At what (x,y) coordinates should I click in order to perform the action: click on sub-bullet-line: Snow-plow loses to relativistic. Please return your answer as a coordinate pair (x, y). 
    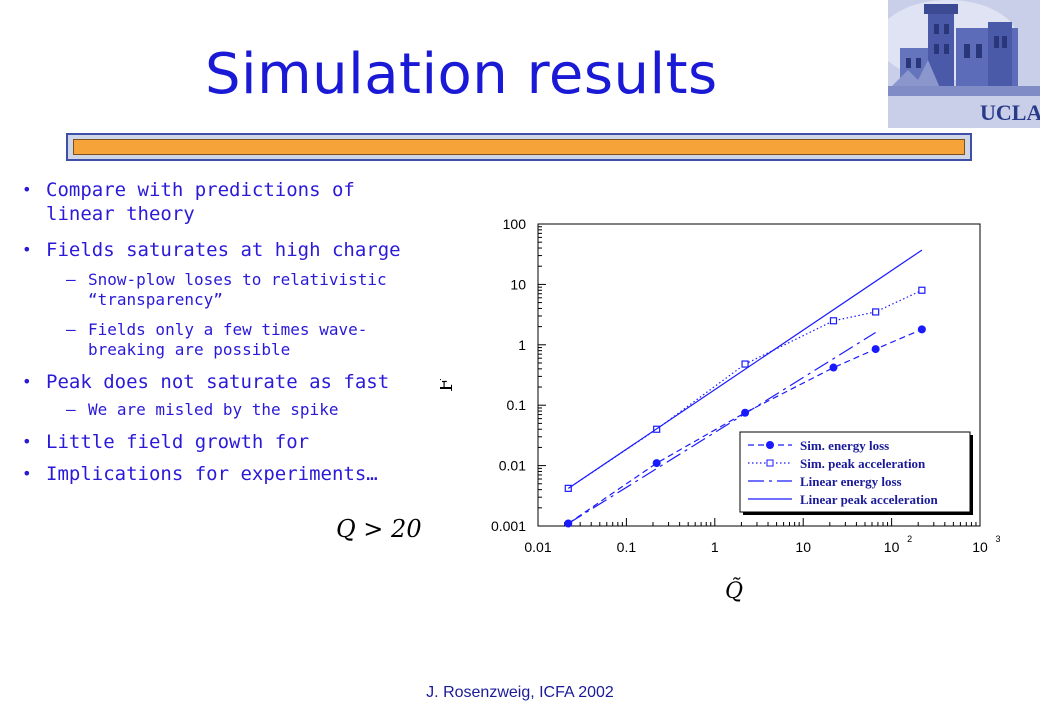
    Looking at the image, I should click on (237, 279).